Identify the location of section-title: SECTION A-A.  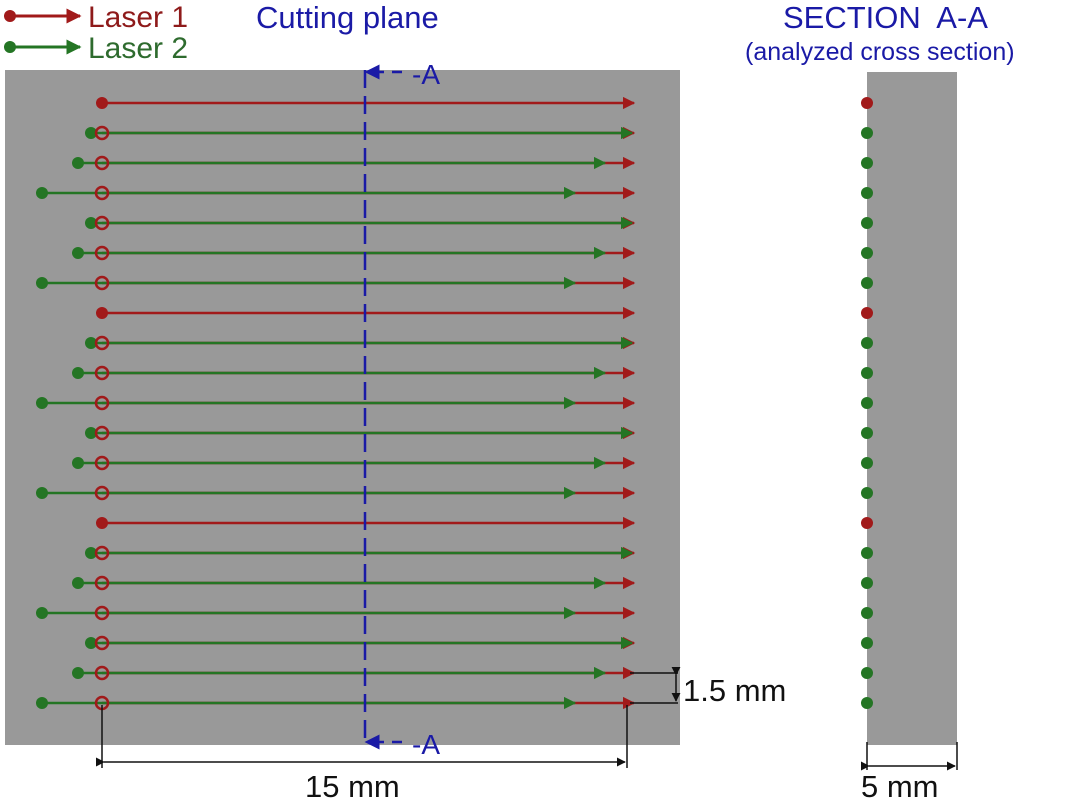
(885, 17).